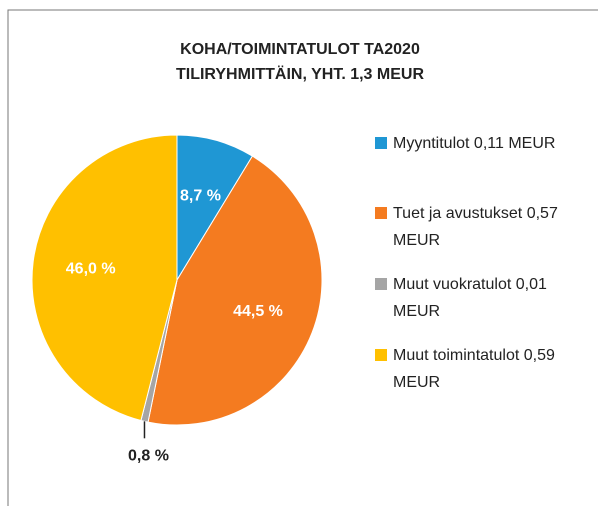 The width and height of the screenshot is (598, 506). What do you see at coordinates (474, 369) in the screenshot?
I see `legend-label: Muut toimintatulot 0,59 MEUR` at bounding box center [474, 369].